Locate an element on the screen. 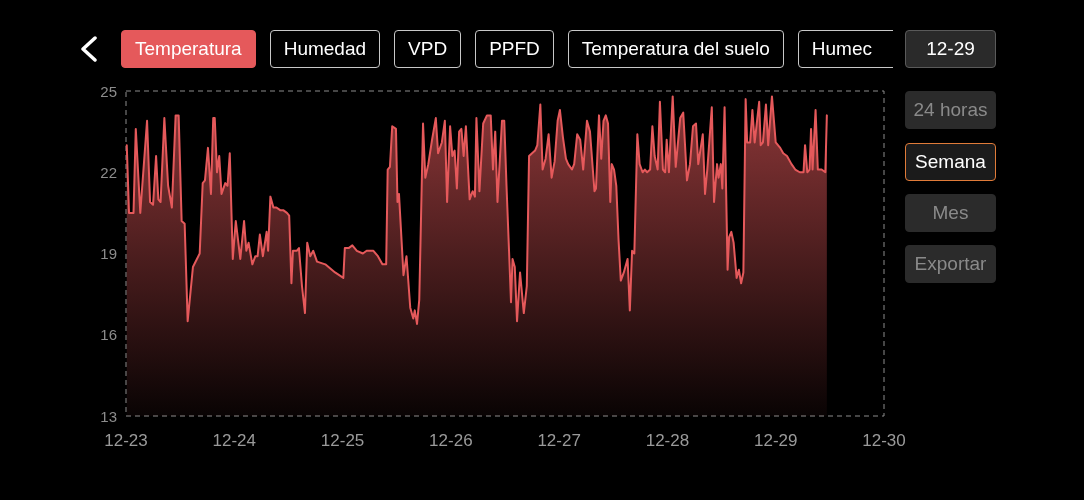 This screenshot has height=500, width=1084. chart-title: Temperatura is located at coordinates (188, 49).